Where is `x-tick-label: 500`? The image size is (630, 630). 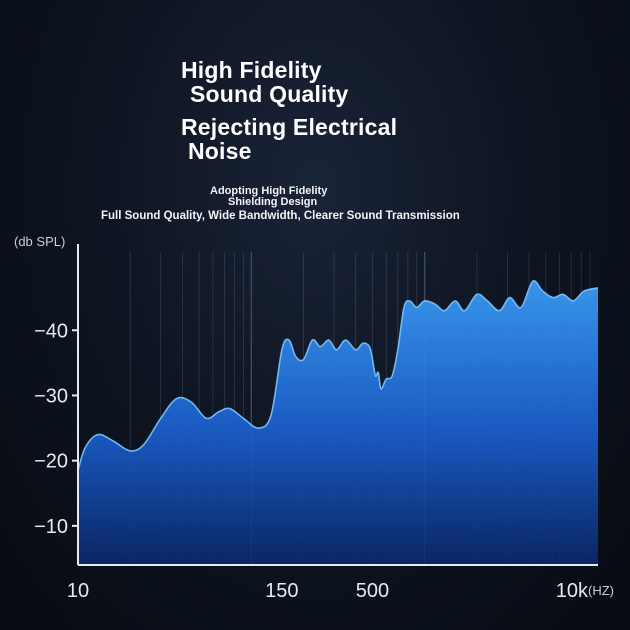 x-tick-label: 500 is located at coordinates (372, 591).